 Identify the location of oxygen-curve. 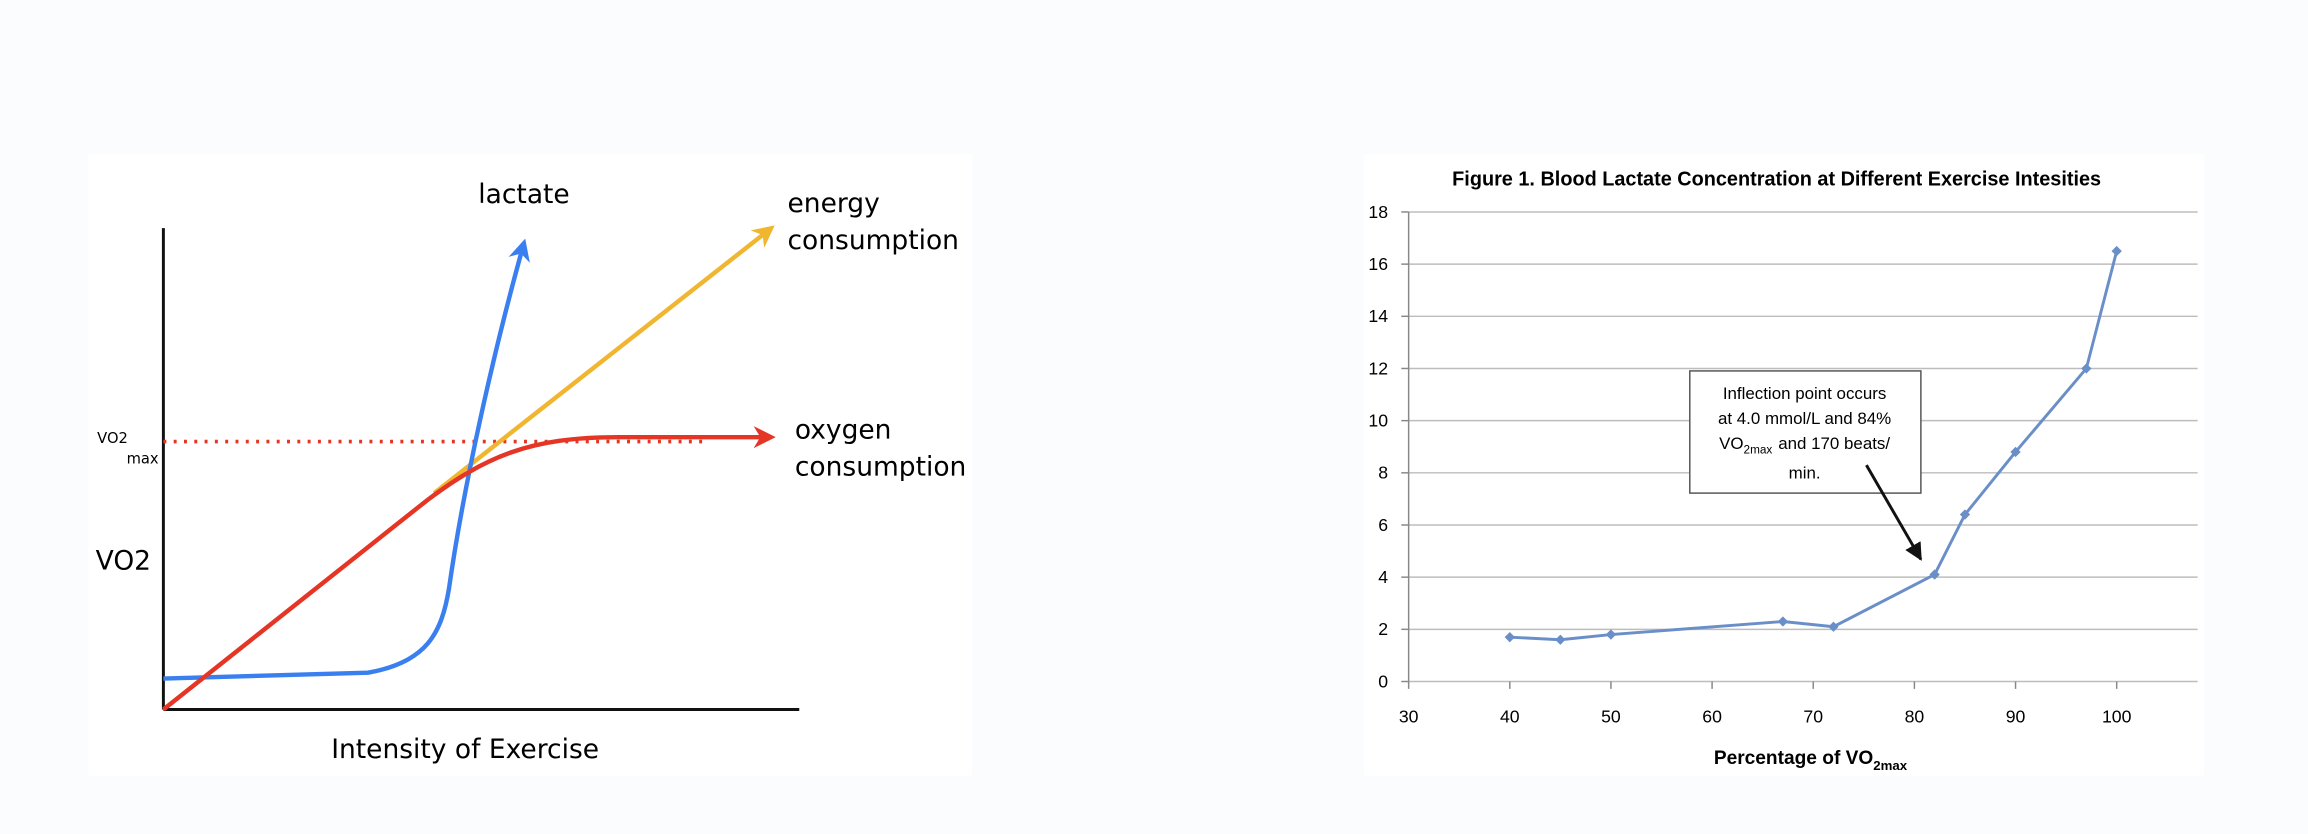
(469, 569).